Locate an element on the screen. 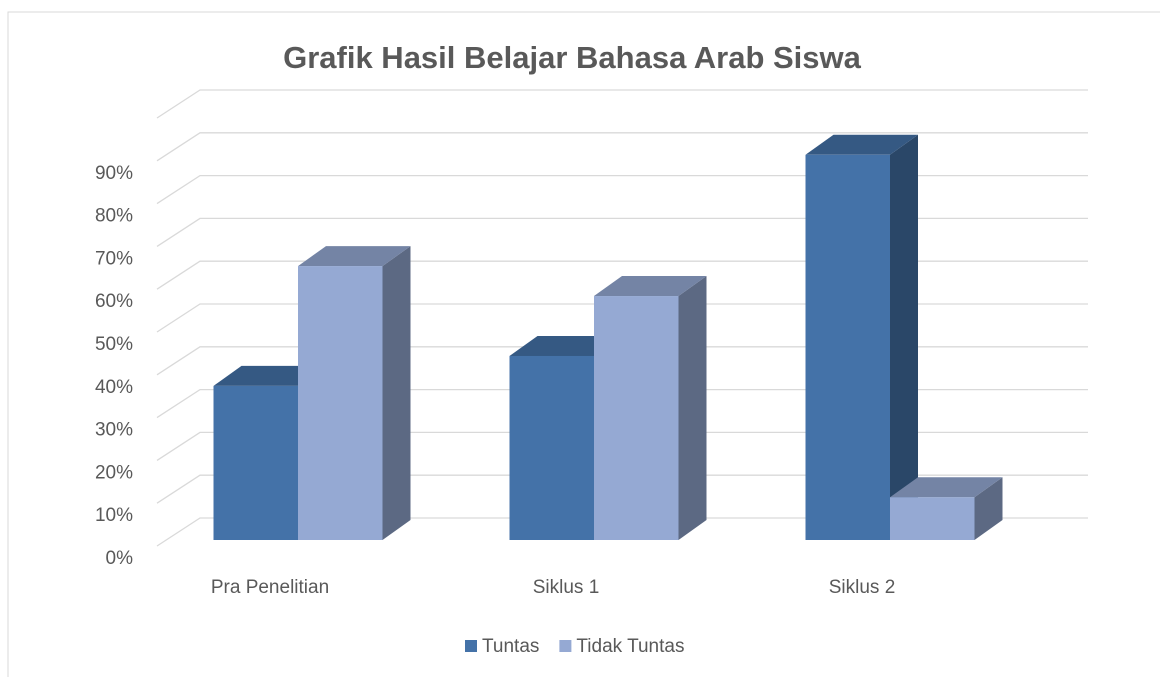  y-tick-label: 60% is located at coordinates (114, 301).